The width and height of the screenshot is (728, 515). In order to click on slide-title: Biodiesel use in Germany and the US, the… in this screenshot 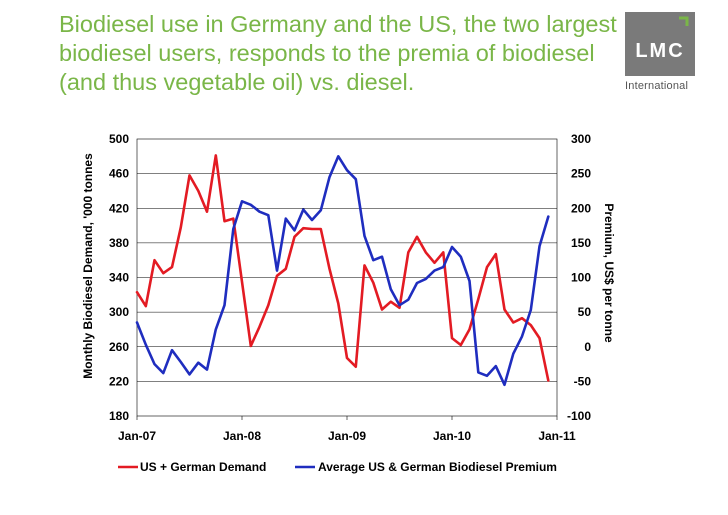, I will do `click(338, 53)`.